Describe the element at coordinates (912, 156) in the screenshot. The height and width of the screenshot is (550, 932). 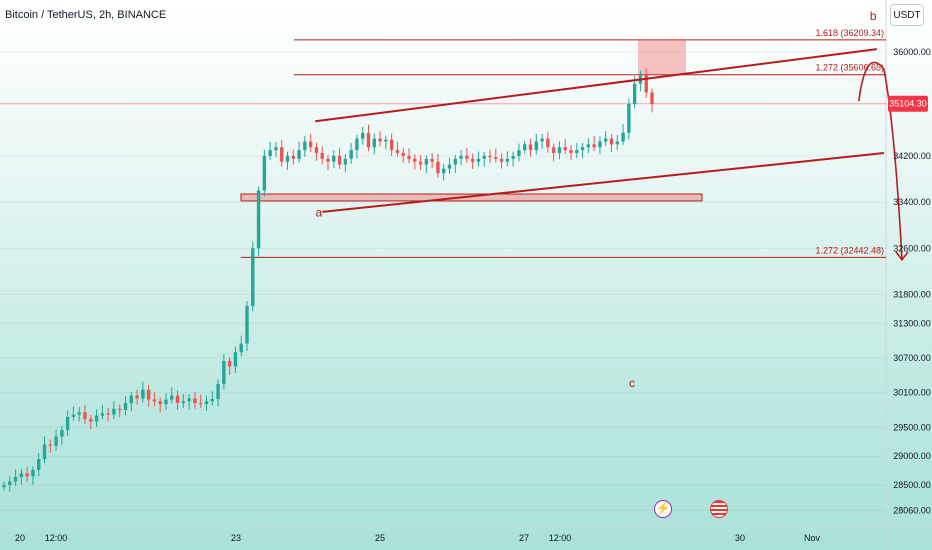
I see `y-tick-label: 34200.00` at that location.